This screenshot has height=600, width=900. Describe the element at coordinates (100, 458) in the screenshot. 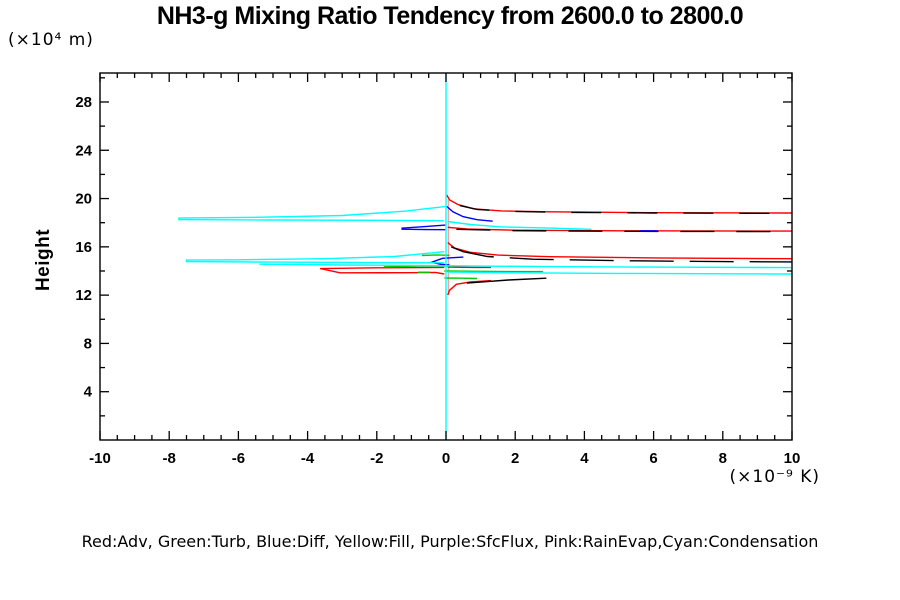

I see `x-tick-label: -10` at that location.